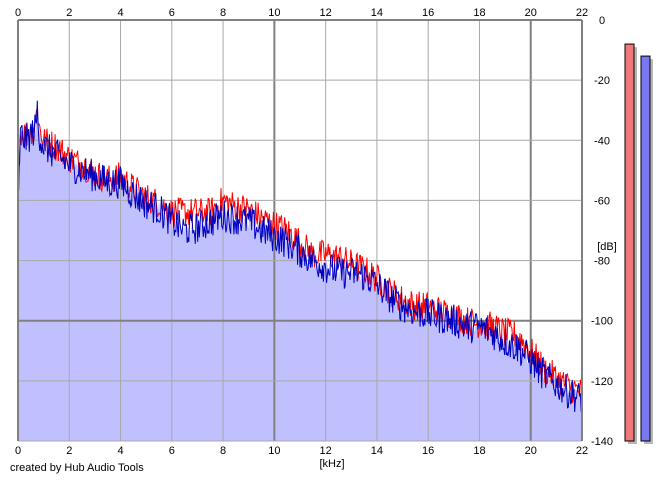  I want to click on y-tick-labels: 0 -20 -40 -60 -80 -100 -120 -140, so click(602, 231).